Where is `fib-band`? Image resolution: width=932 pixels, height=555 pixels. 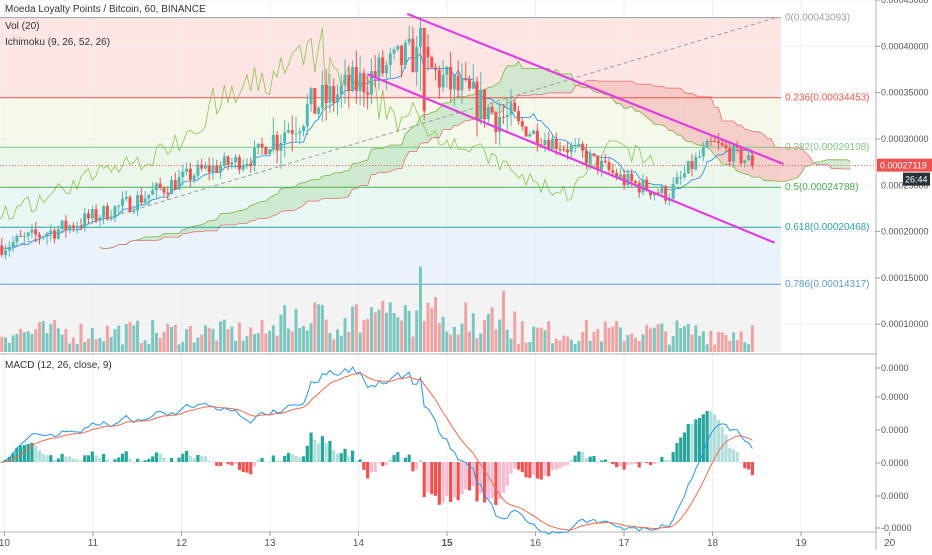
fib-band is located at coordinates (390, 256).